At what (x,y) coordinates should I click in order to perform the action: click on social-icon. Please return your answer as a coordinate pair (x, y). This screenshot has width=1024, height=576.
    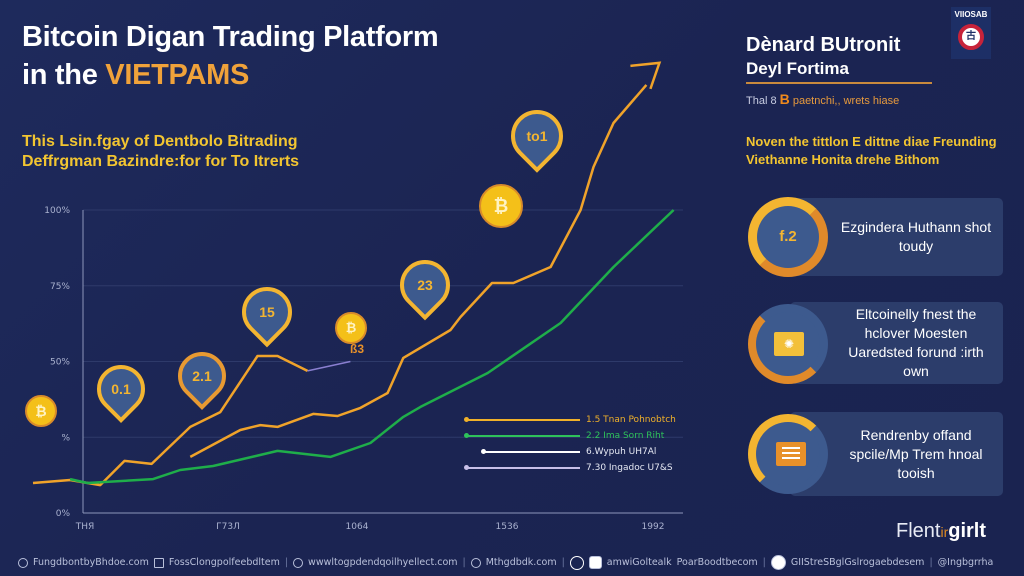
    Looking at the image, I should click on (595, 562).